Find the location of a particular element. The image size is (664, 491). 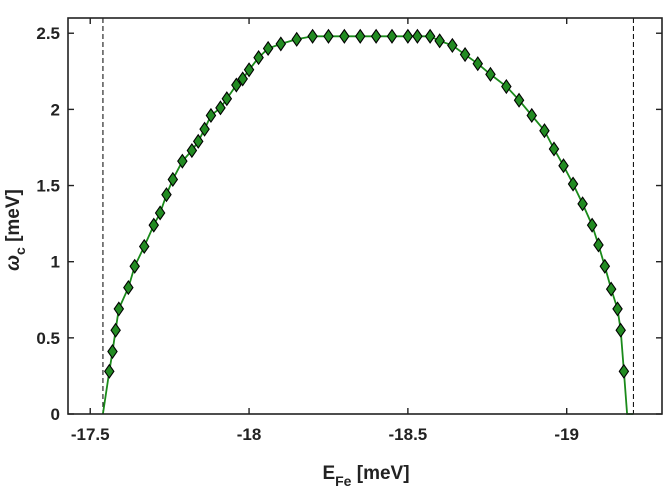

x-tick-label: -18 is located at coordinates (249, 434).